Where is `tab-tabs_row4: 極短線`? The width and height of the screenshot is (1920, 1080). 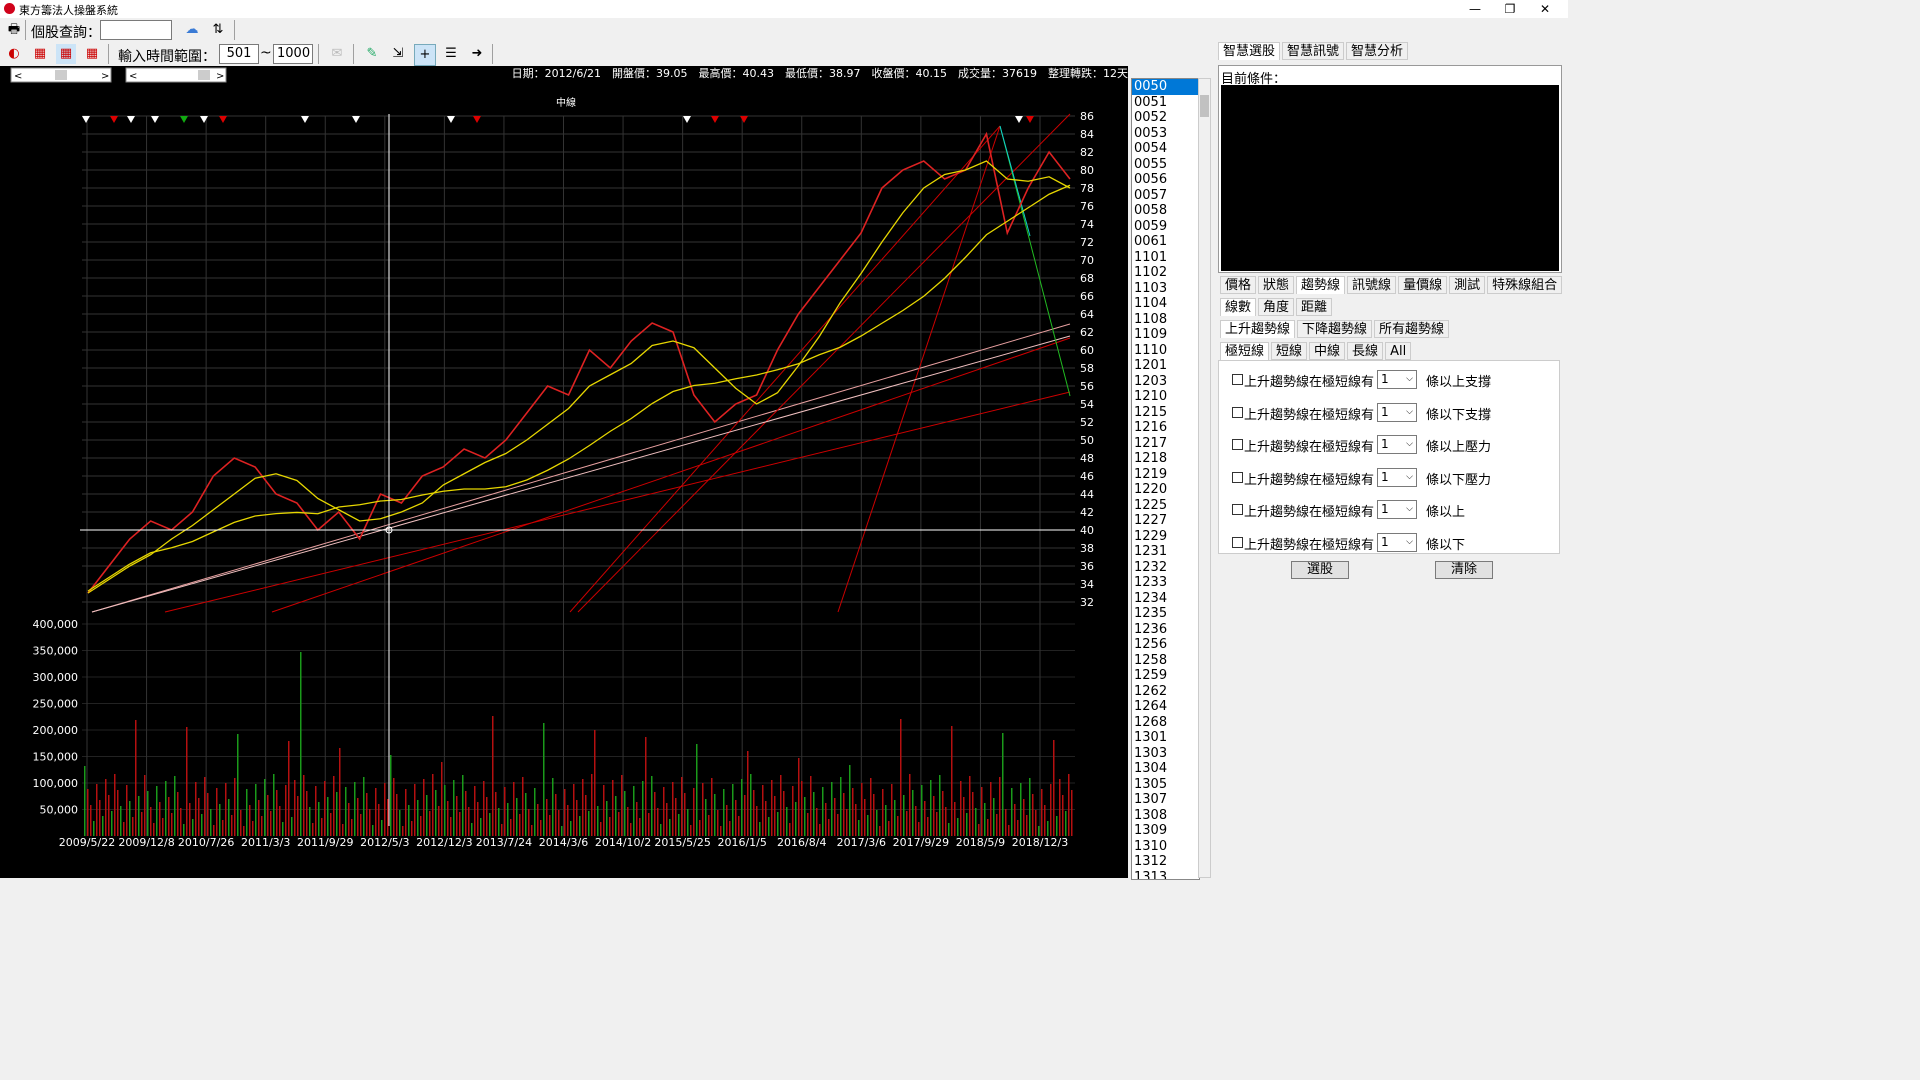
tab-tabs_row4: 極短線 is located at coordinates (1245, 351).